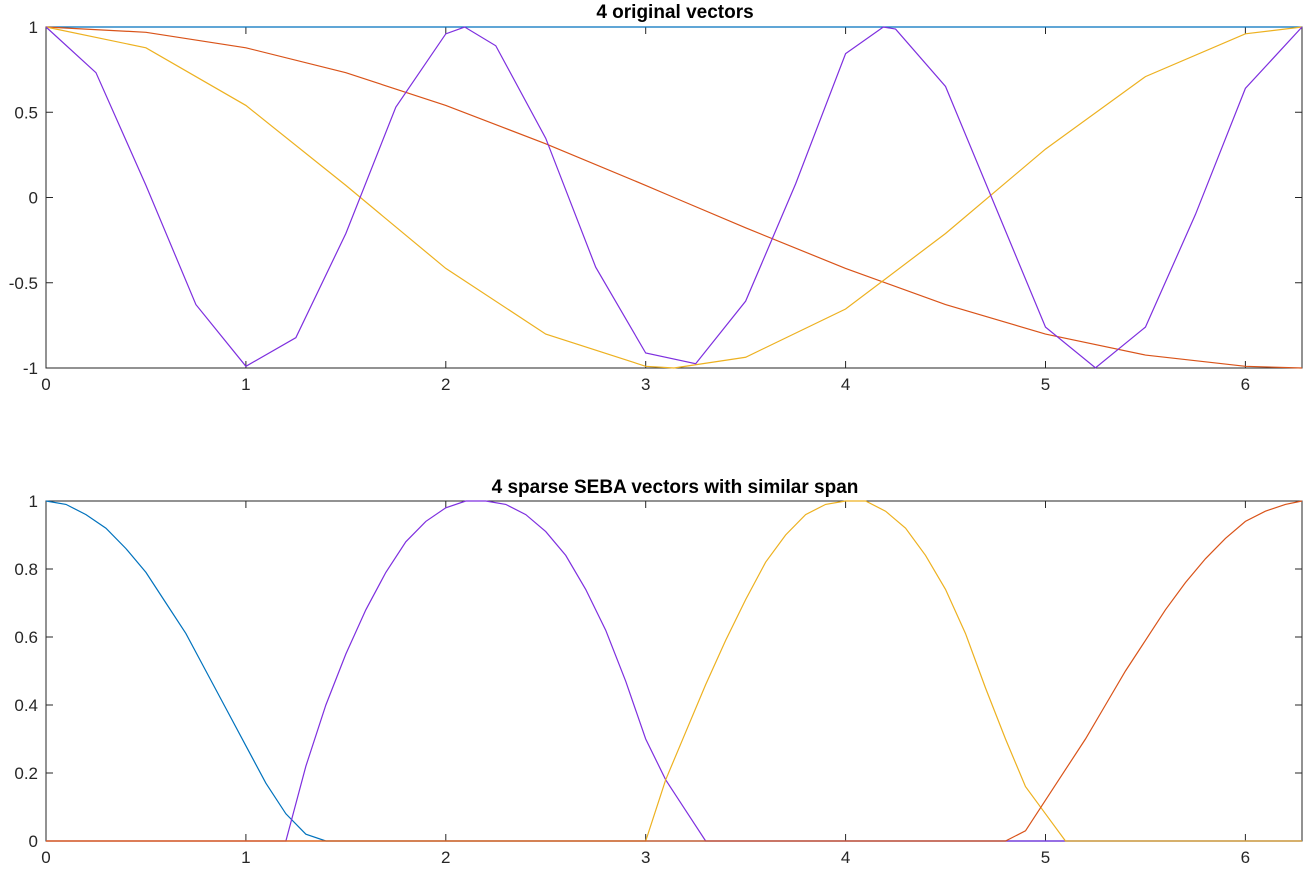  I want to click on bottom-plot-x-tick-label: 1, so click(245, 857).